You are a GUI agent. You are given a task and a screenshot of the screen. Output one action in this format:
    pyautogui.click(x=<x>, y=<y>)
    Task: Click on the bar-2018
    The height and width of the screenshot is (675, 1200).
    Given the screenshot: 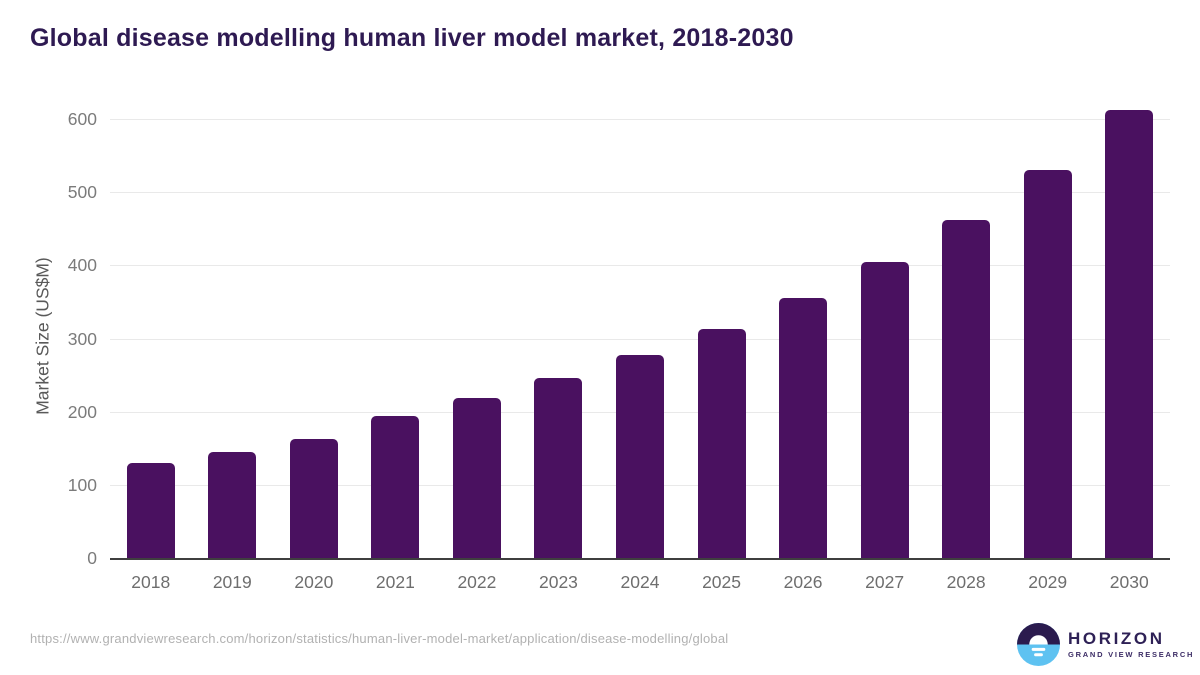 What is the action you would take?
    pyautogui.click(x=150, y=510)
    